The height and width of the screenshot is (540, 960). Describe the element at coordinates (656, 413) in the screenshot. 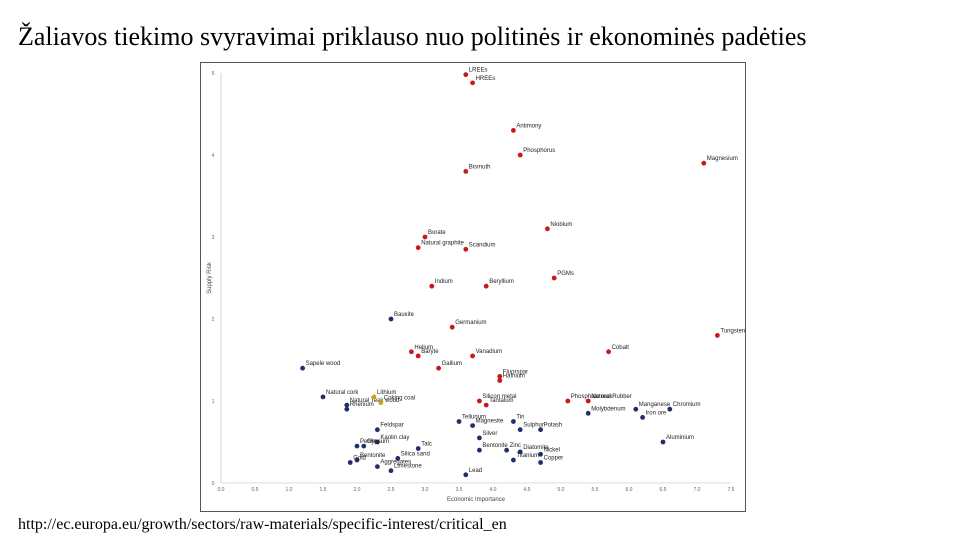

I see `data-point-label: Iron ore` at that location.